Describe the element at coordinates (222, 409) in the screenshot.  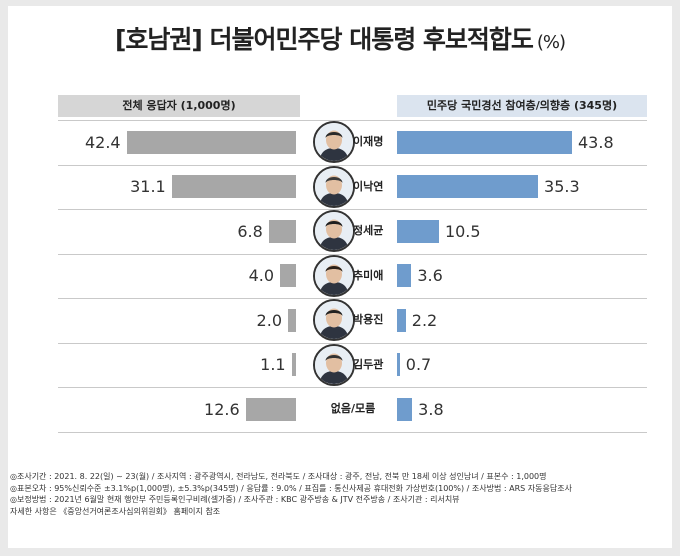
I see `value-label-left: 12.6` at that location.